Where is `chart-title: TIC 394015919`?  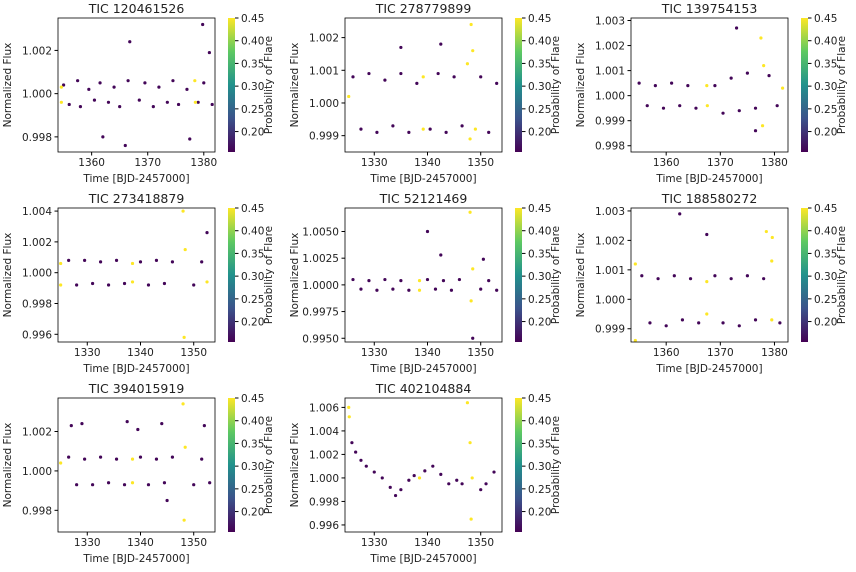 chart-title: TIC 394015919 is located at coordinates (136, 388).